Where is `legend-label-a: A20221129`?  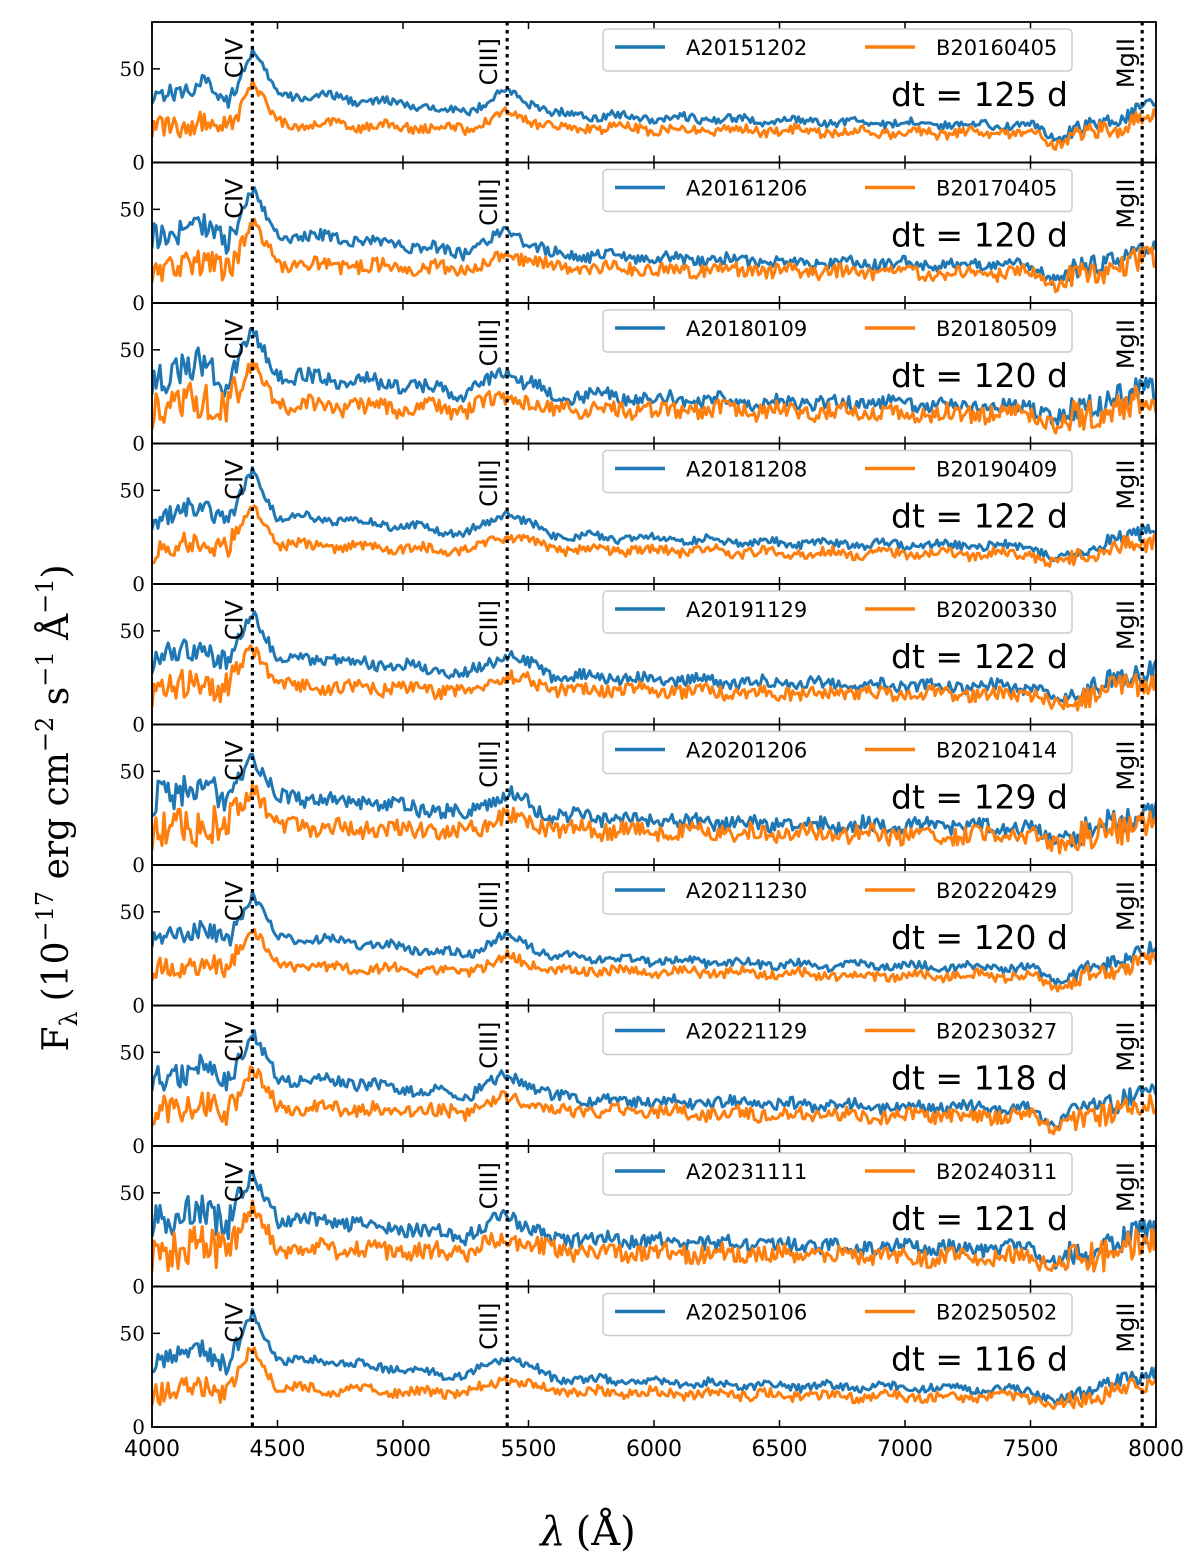 legend-label-a: A20221129 is located at coordinates (746, 1032).